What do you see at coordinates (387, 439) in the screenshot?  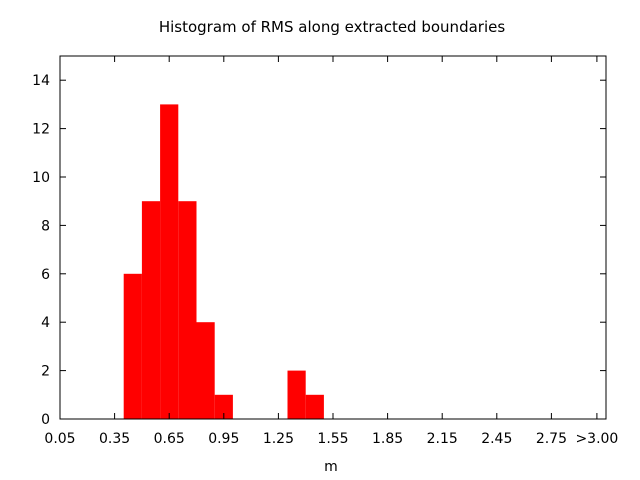 I see `x-tick-label: 1.85` at bounding box center [387, 439].